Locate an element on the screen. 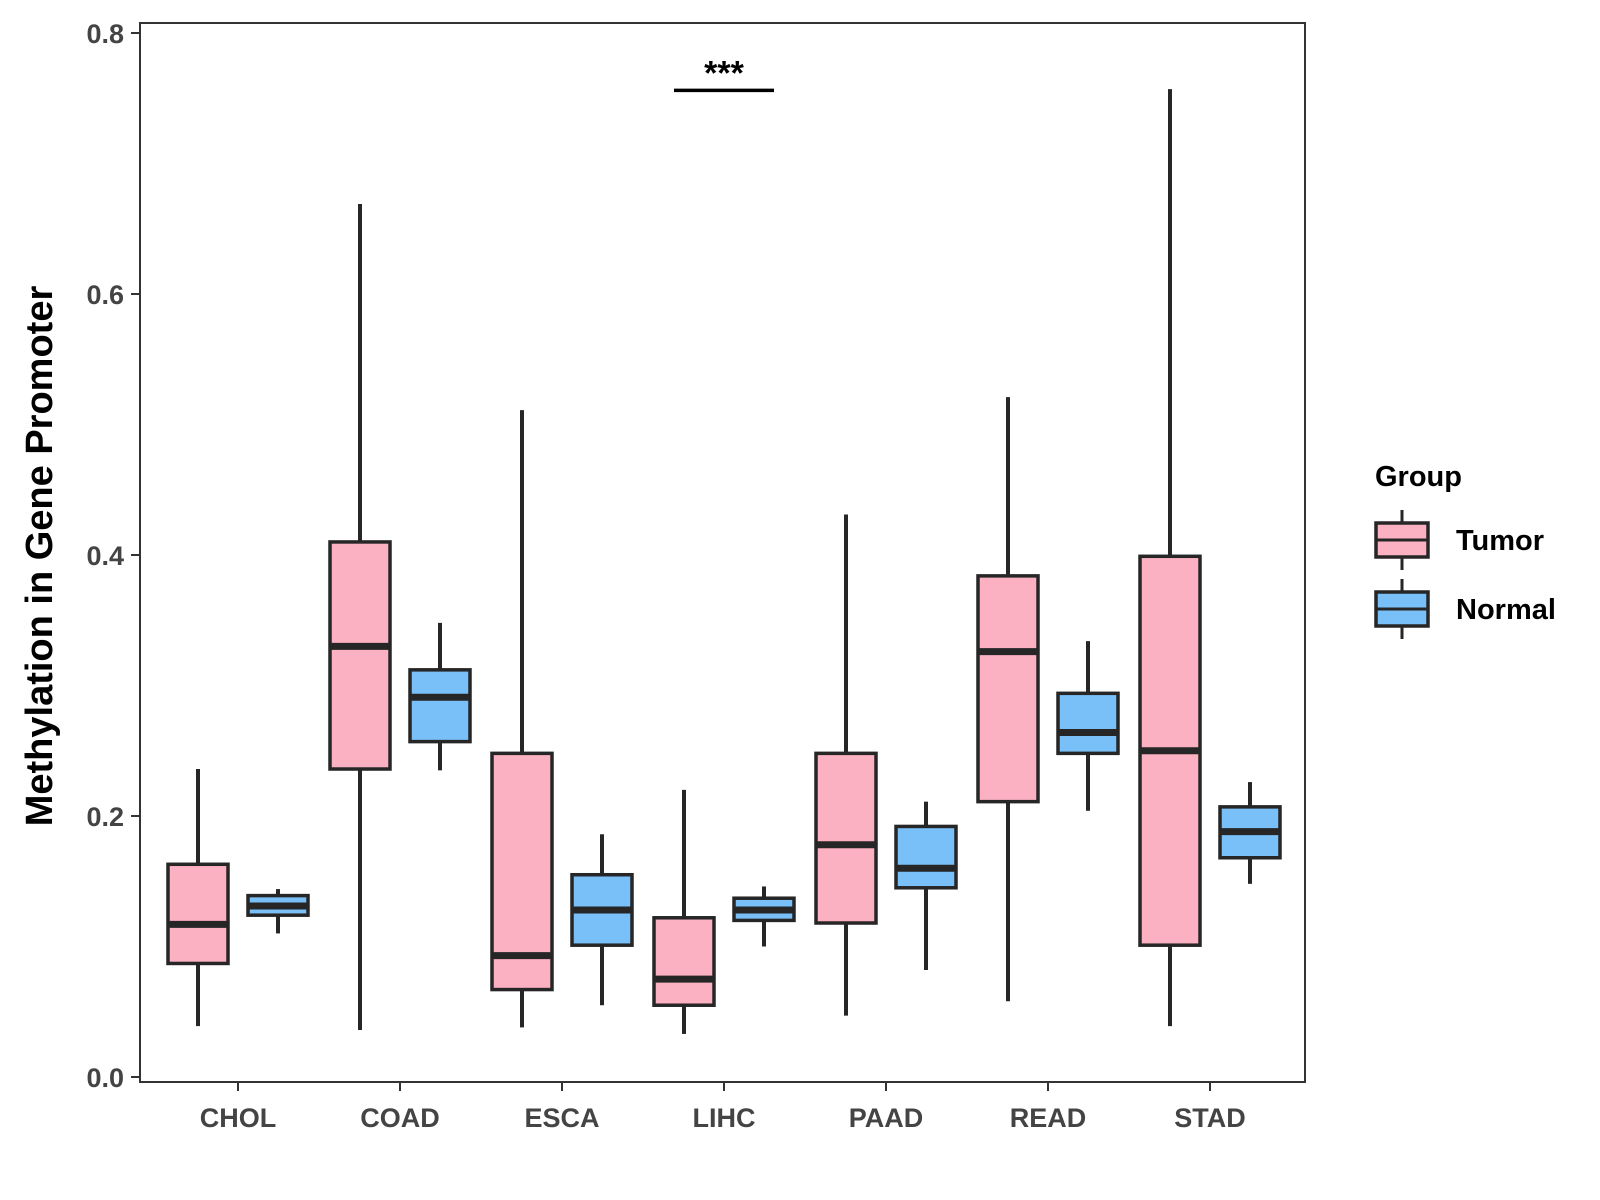 The width and height of the screenshot is (1600, 1200). box-normal-coad is located at coordinates (440, 696).